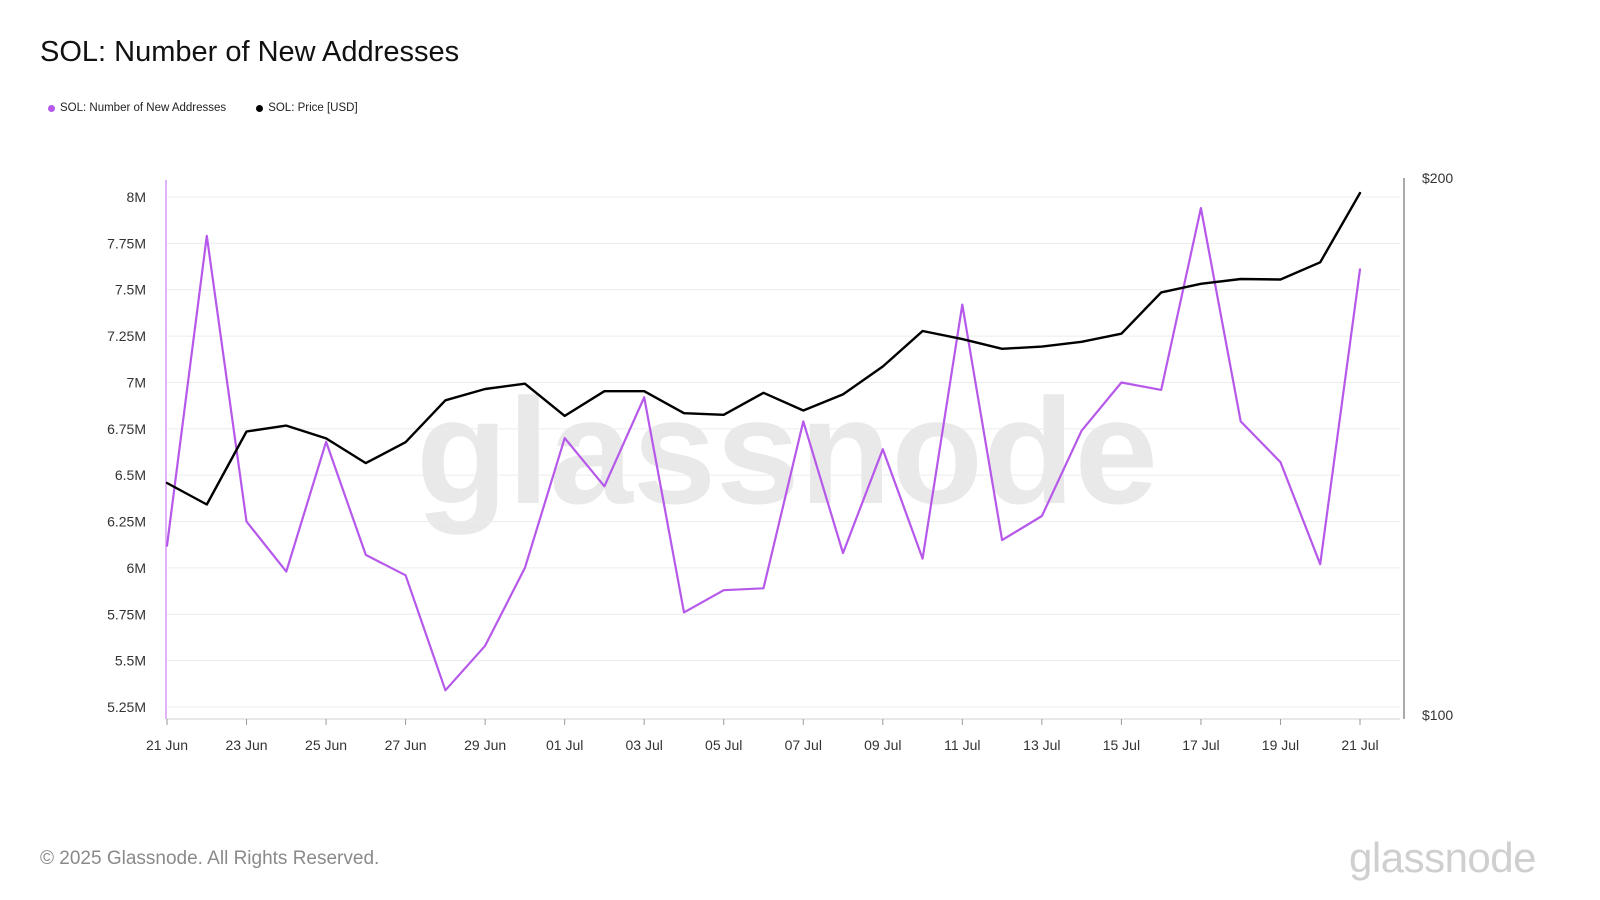 The width and height of the screenshot is (1600, 900). Describe the element at coordinates (126, 707) in the screenshot. I see `left-tick-label: 5.25M` at that location.